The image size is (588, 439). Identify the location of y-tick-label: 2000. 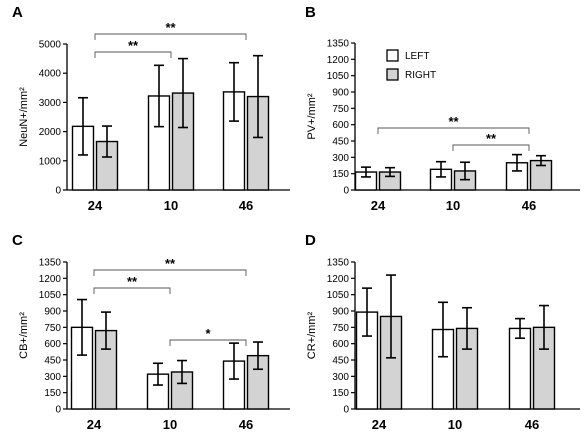
(50, 132).